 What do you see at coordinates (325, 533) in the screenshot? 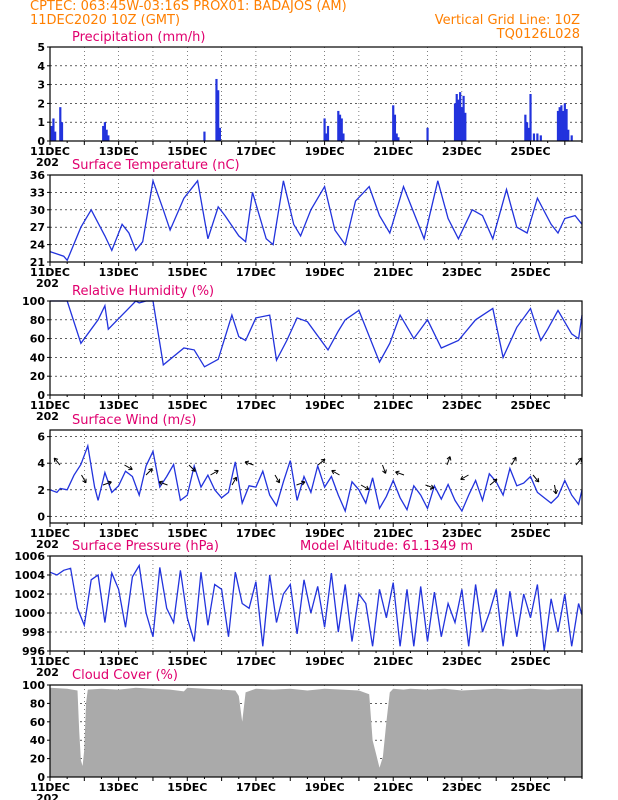
I see `x-tick-label: 19DEC` at bounding box center [325, 533].